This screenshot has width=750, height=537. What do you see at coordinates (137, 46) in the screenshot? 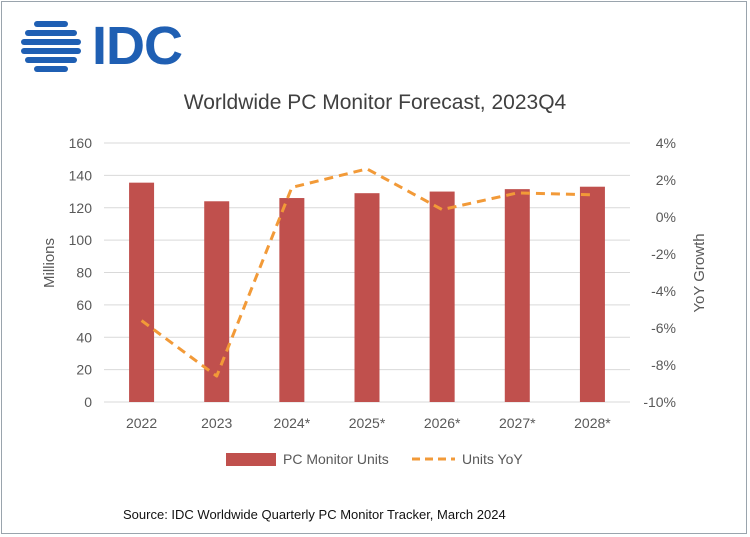
I see `logo-text: IDC` at bounding box center [137, 46].